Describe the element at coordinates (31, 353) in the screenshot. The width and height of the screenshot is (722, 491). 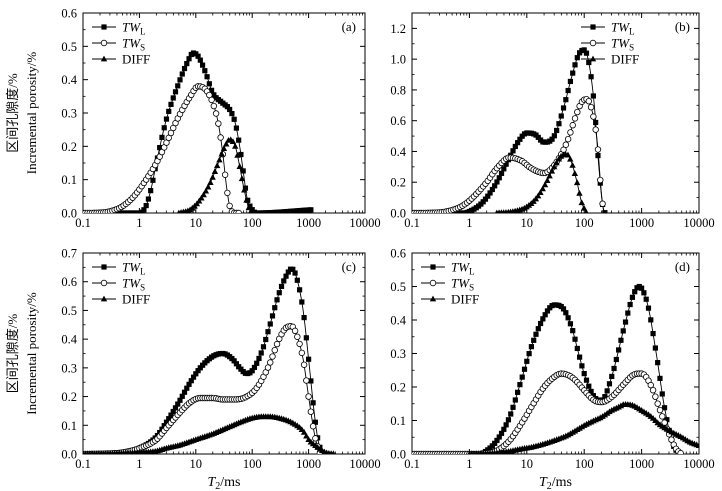
I see `y-axis-title-en: Incremental porosity/%` at that location.